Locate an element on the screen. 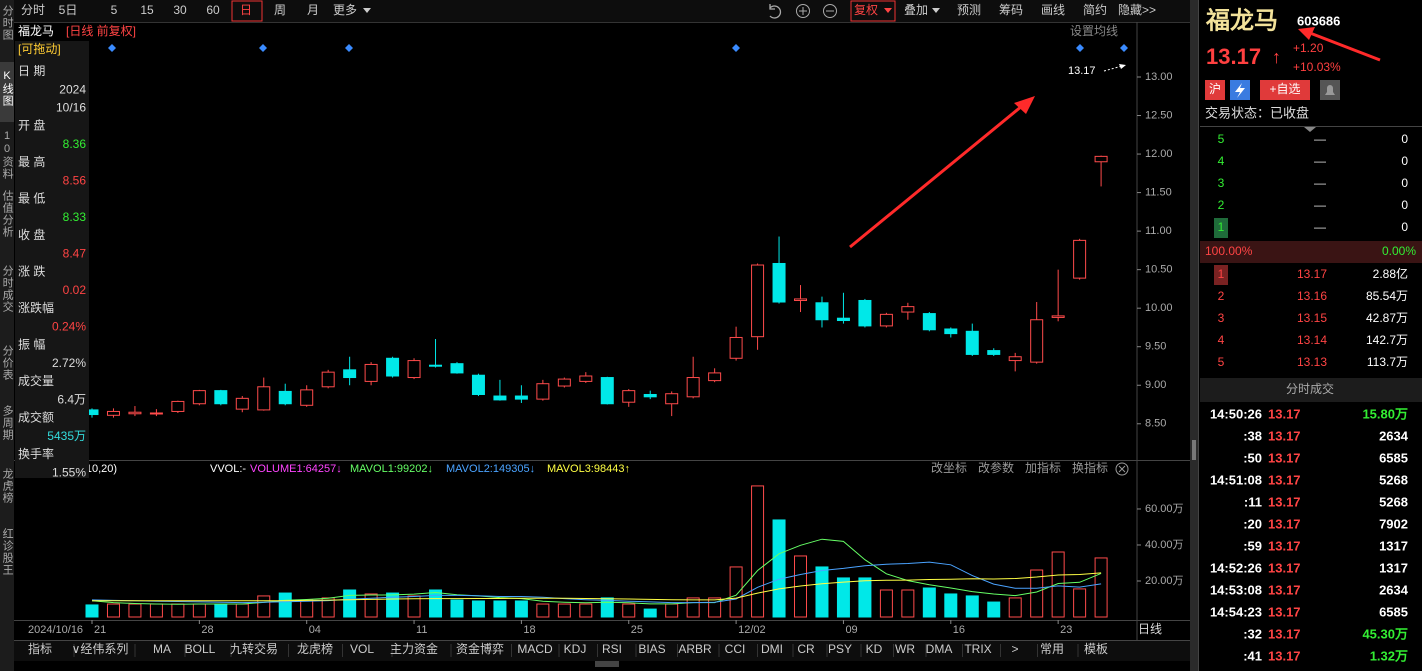 This screenshot has height=671, width=1422. indicator-button: 改坐标 is located at coordinates (949, 468).